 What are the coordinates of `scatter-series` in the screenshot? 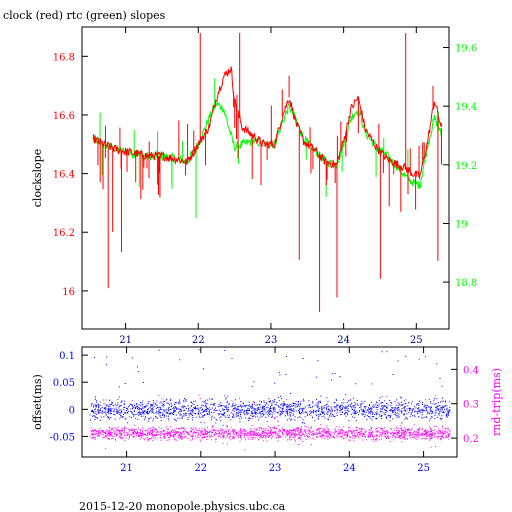 It's located at (270, 422).